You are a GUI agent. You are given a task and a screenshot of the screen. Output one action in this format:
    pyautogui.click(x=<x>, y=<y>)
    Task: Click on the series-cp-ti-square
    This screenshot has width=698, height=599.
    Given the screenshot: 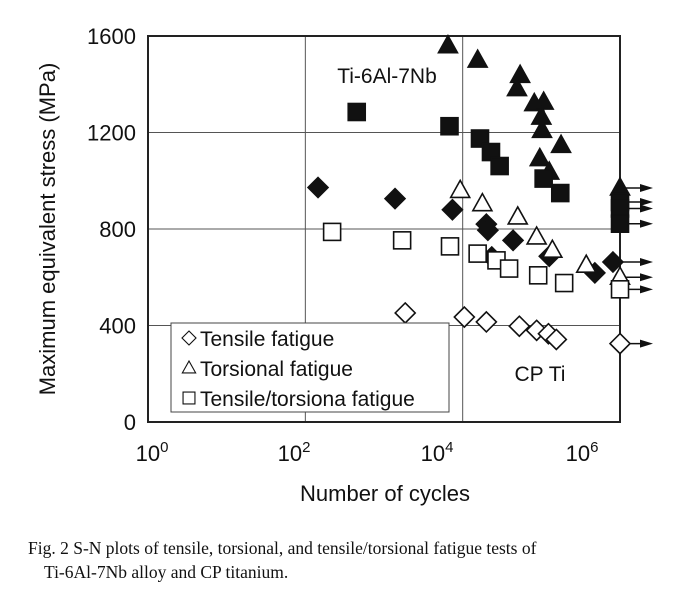 What is the action you would take?
    pyautogui.click(x=487, y=260)
    